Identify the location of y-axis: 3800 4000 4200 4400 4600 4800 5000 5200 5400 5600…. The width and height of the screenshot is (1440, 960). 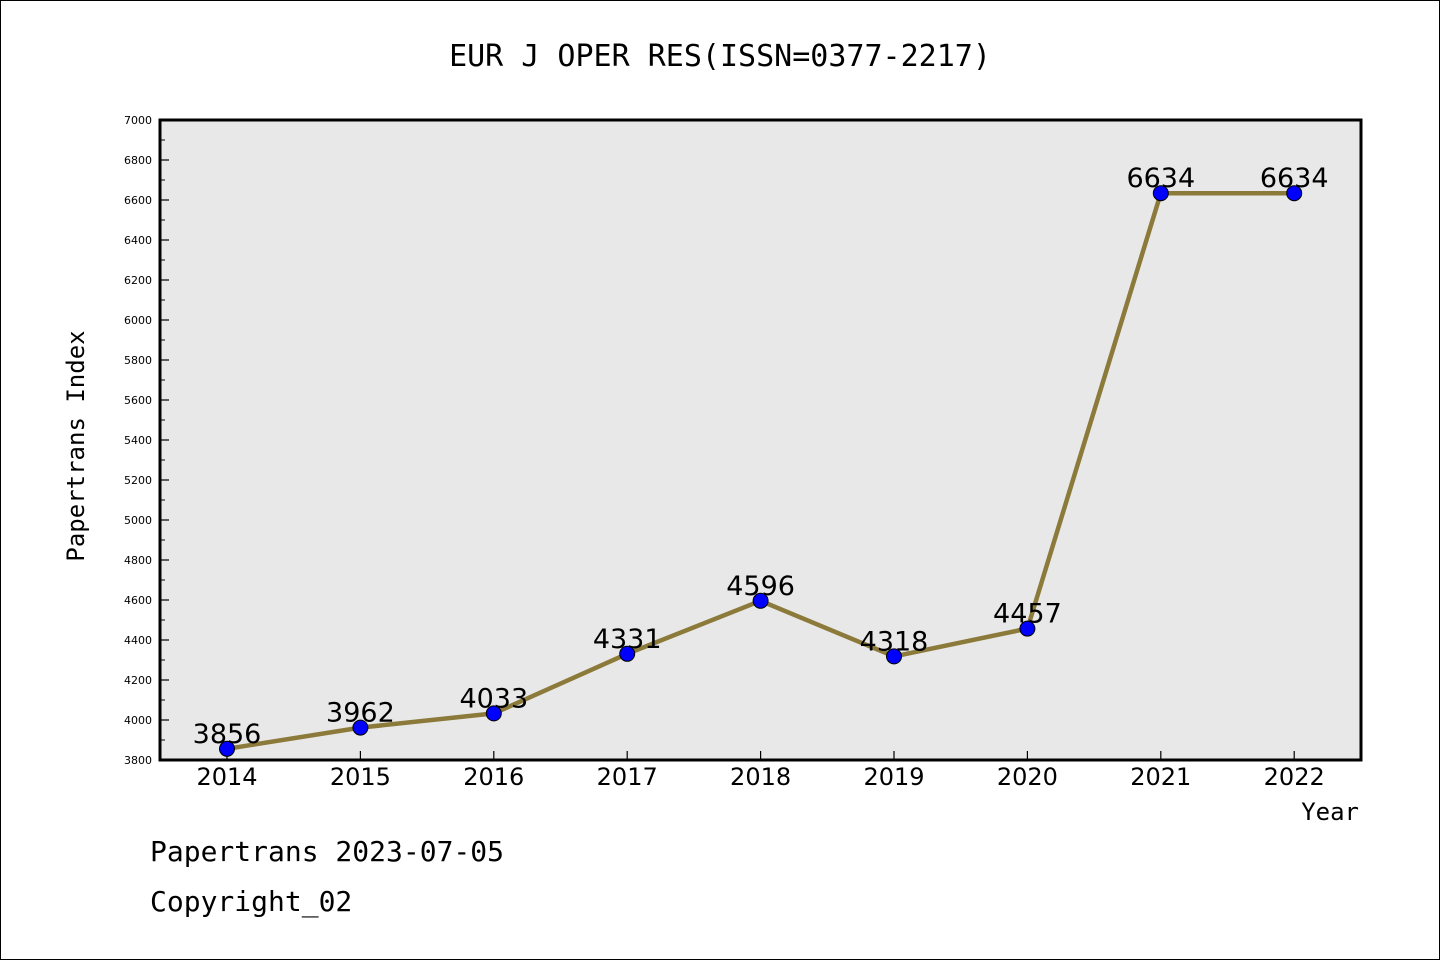
(146, 440).